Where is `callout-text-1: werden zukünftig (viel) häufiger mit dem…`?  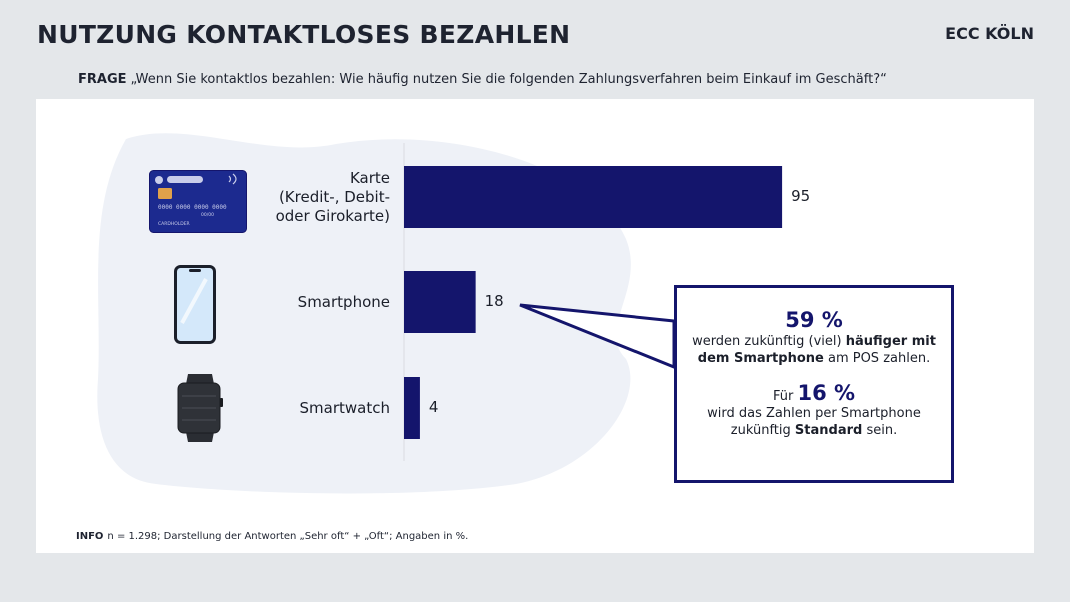
callout-text-1: werden zukünftig (viel) häufiger mit dem… is located at coordinates (814, 350).